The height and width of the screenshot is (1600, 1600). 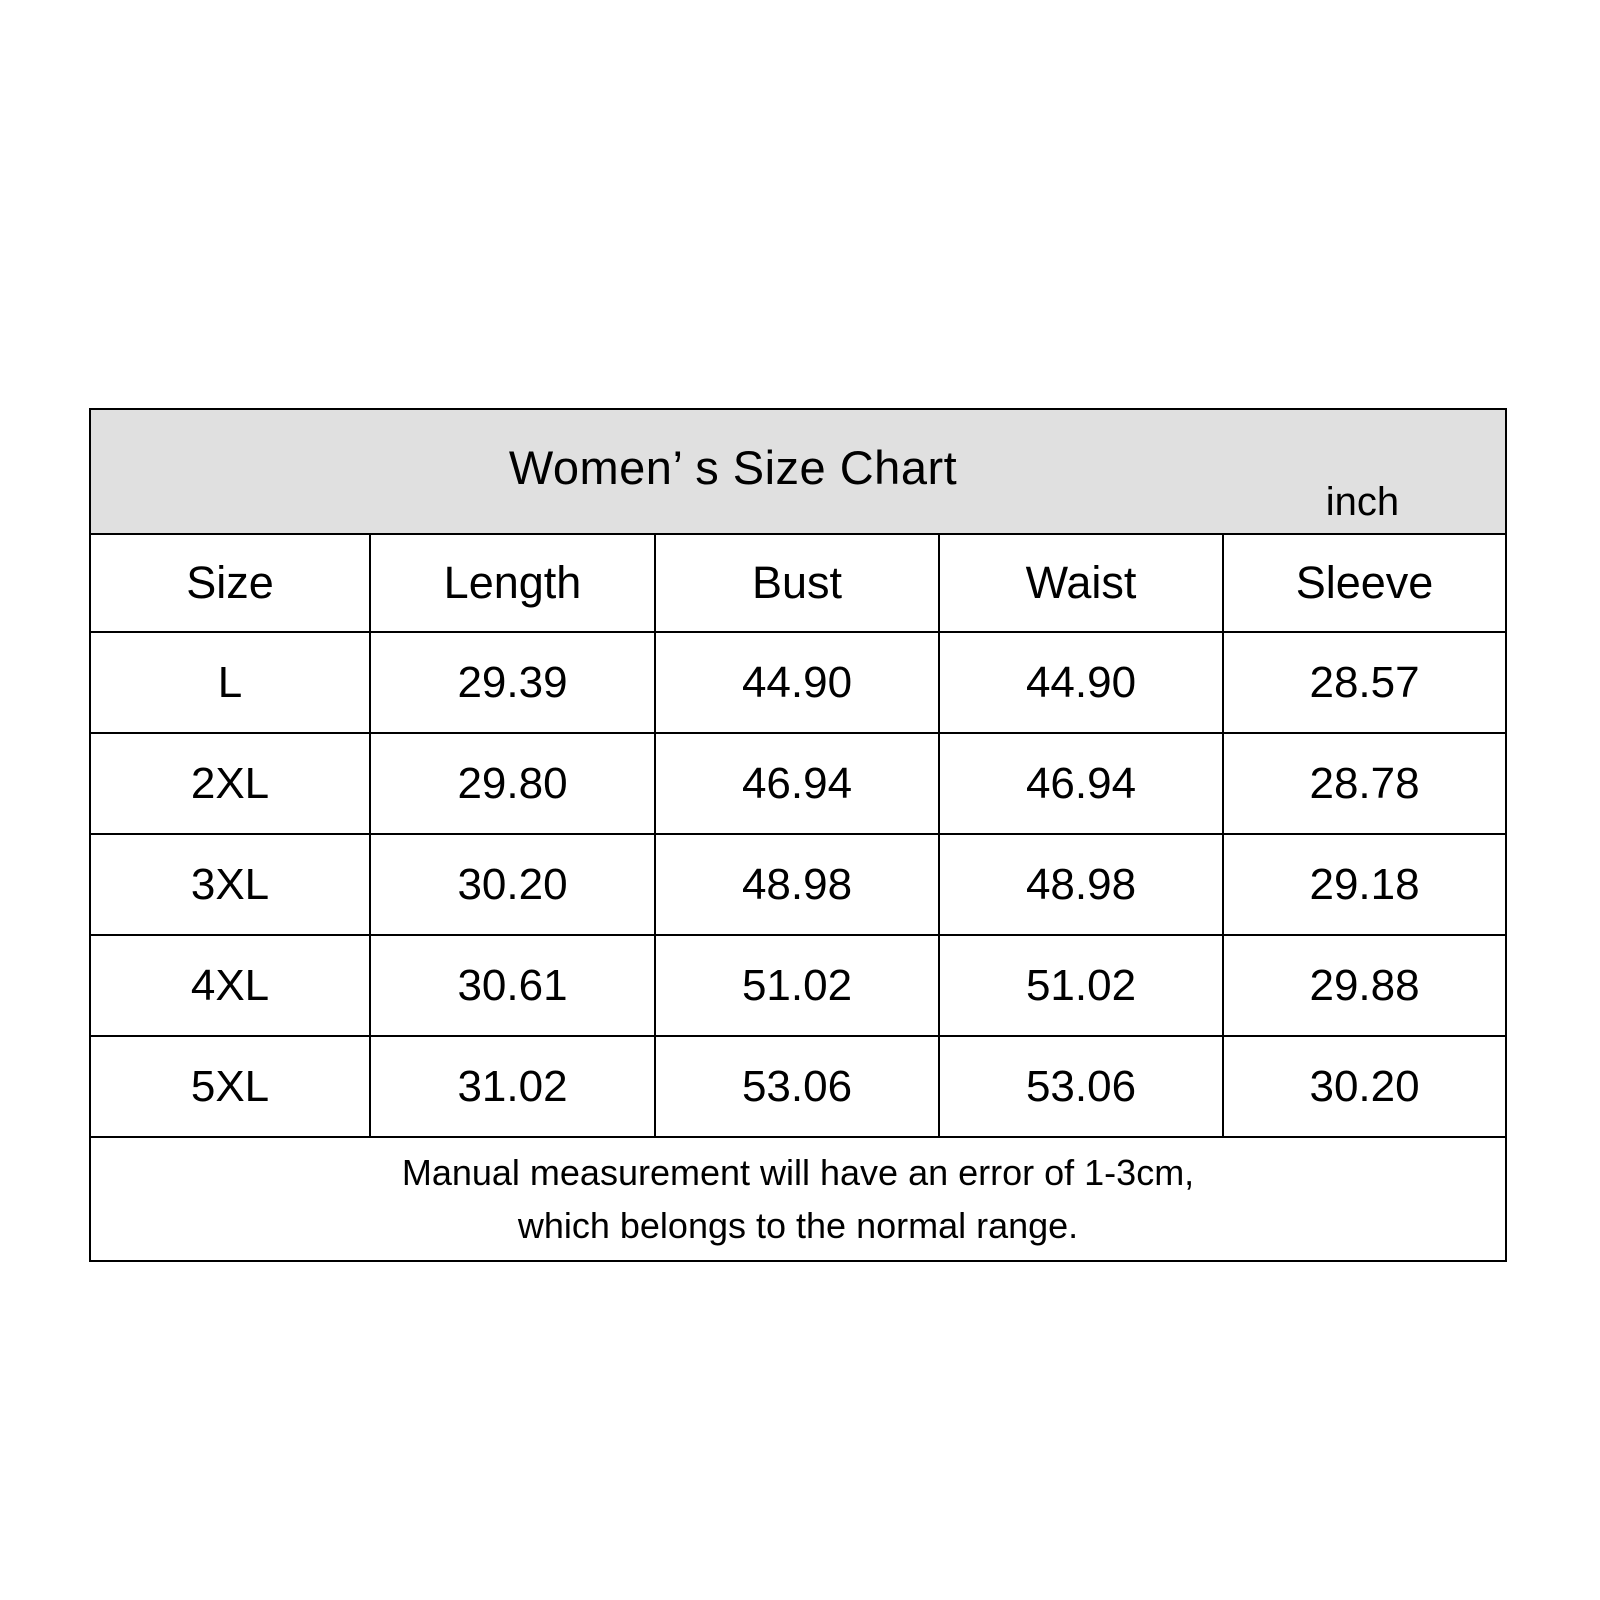 I want to click on bust-value: 44.90, so click(x=797, y=682).